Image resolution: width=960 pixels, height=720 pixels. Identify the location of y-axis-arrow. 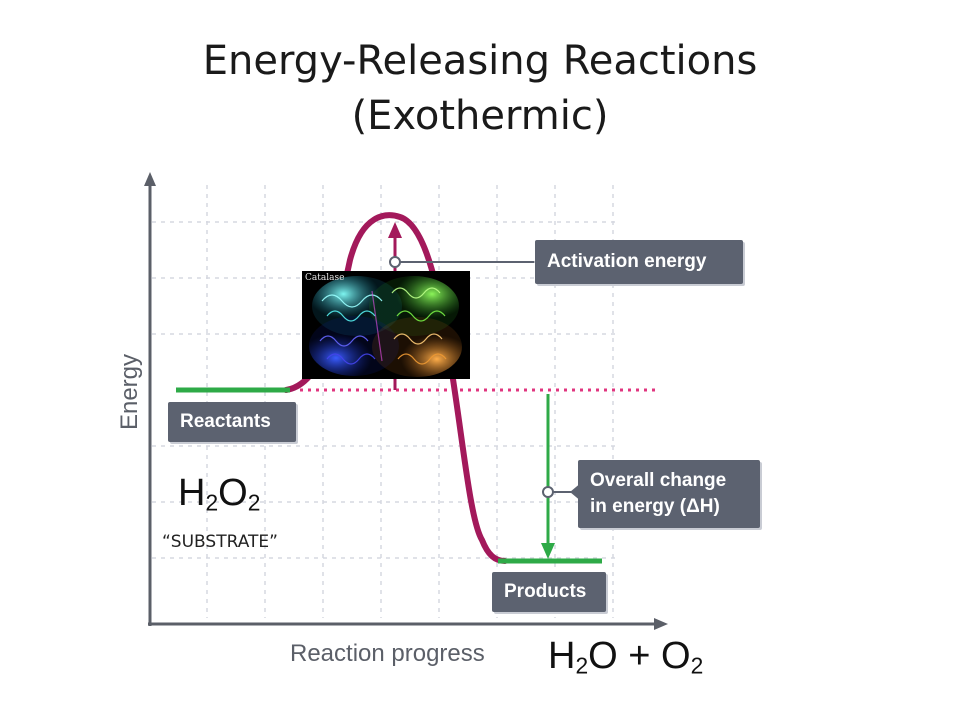
(150, 179).